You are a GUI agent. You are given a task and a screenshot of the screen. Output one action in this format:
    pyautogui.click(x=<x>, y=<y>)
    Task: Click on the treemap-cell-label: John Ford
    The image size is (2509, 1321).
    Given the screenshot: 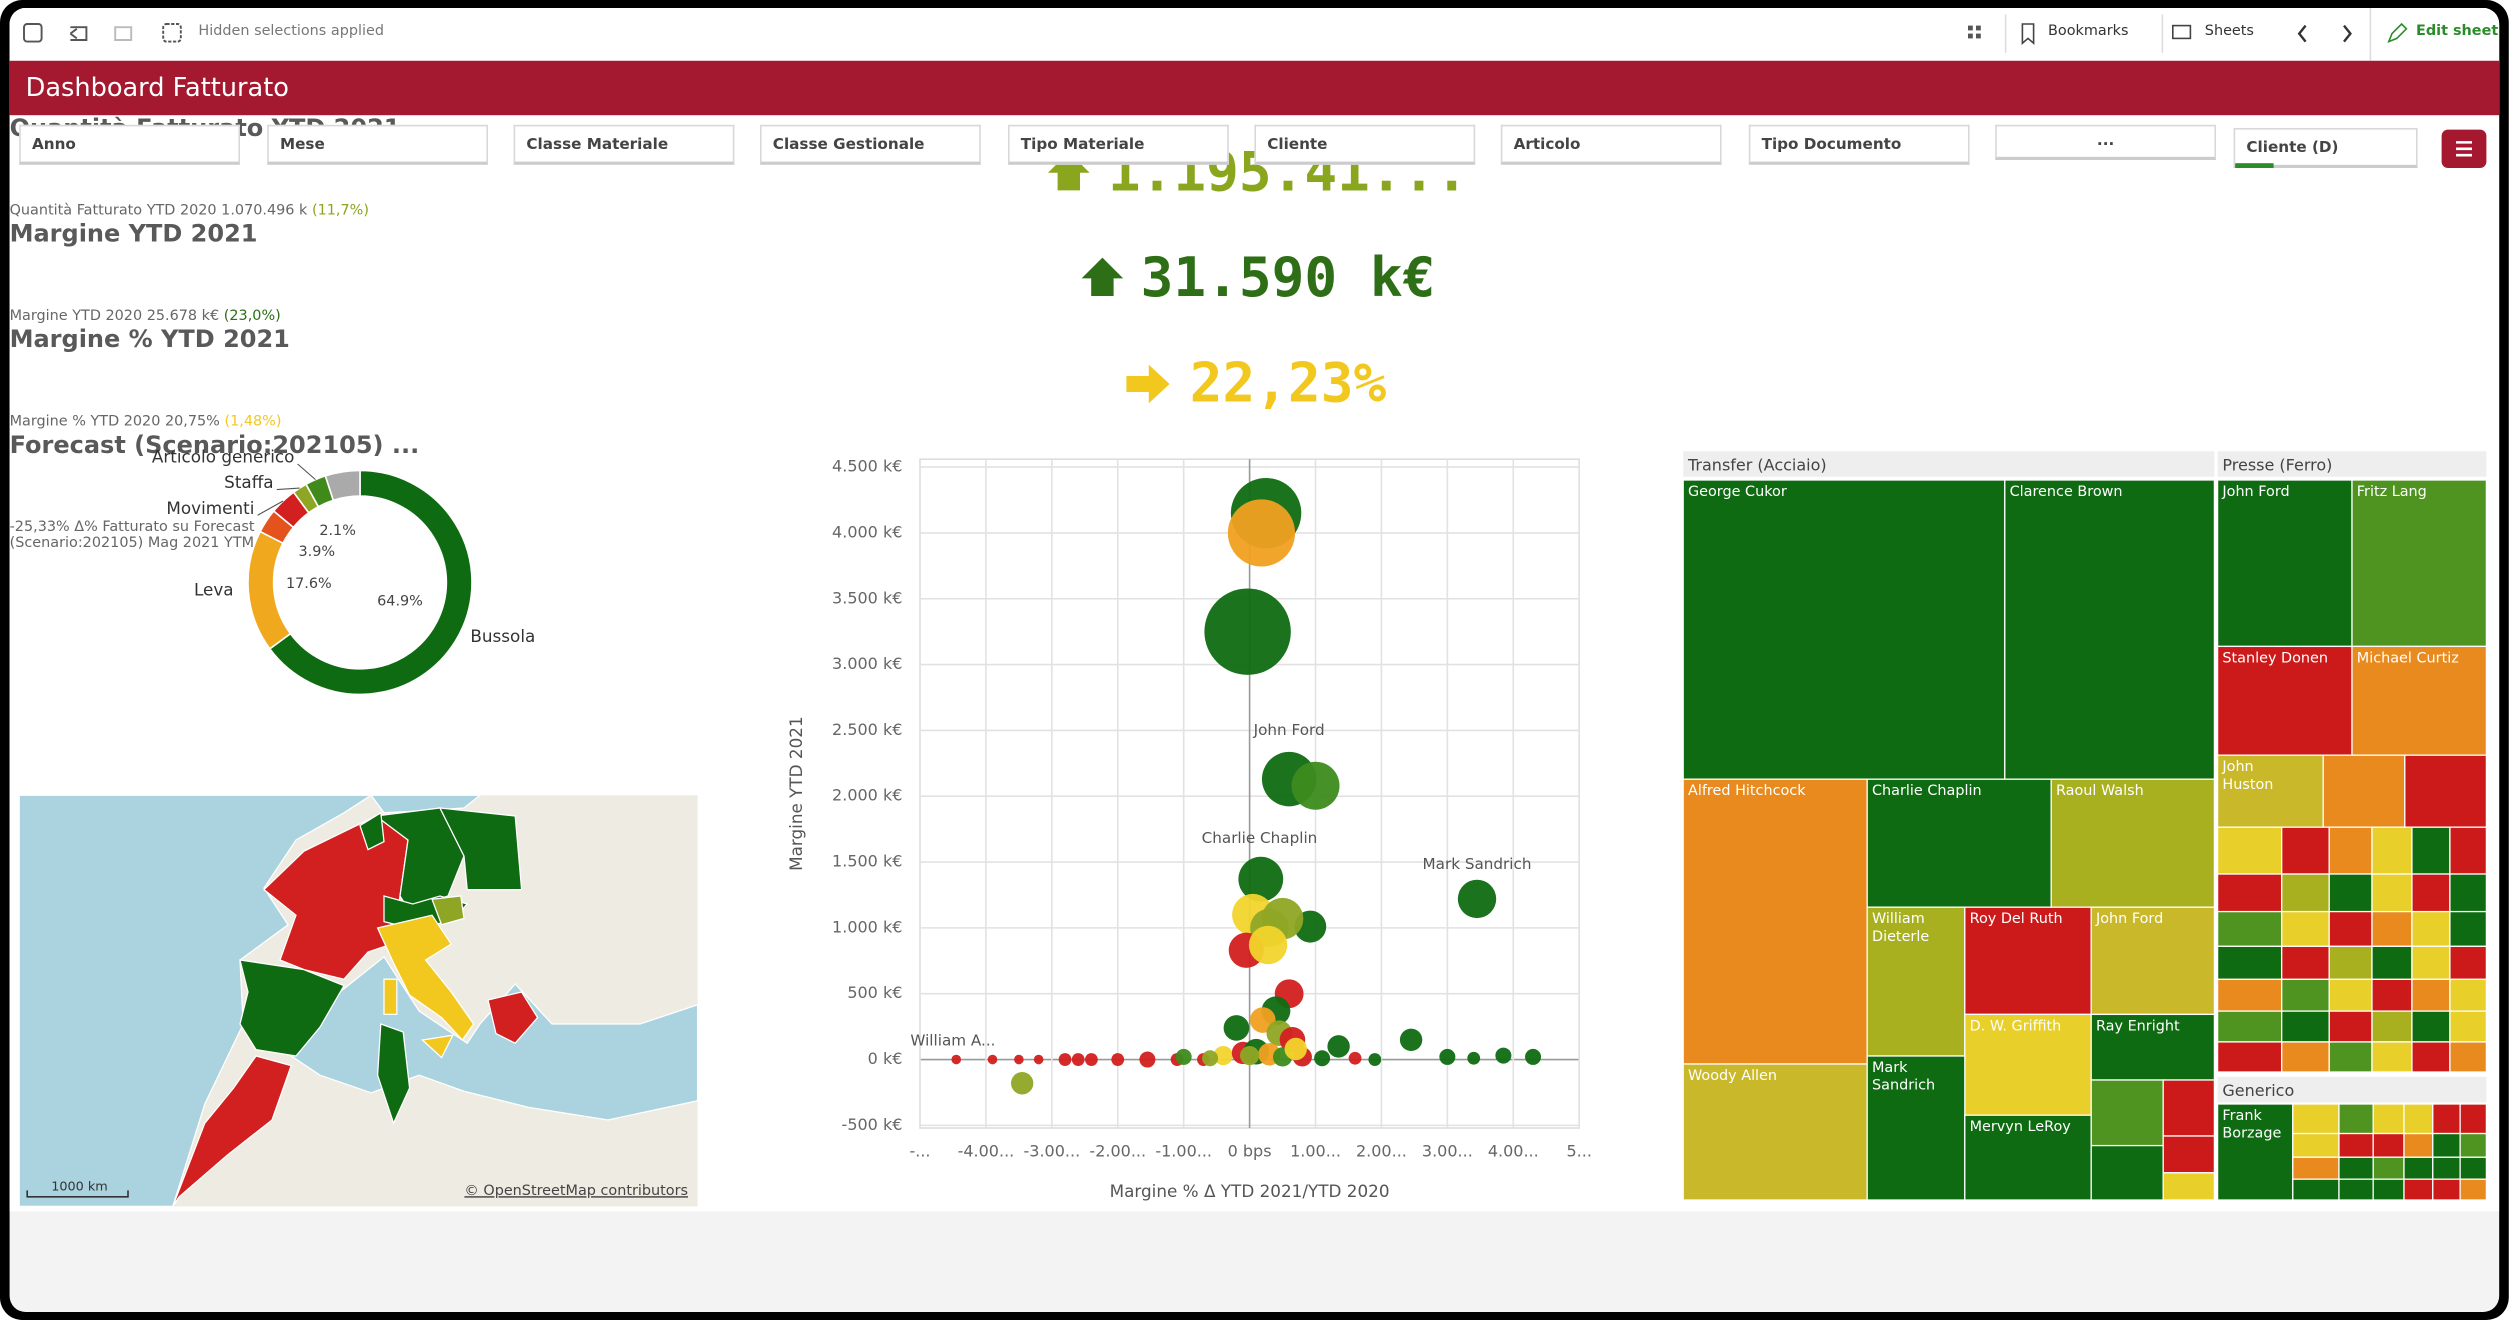 What is the action you would take?
    pyautogui.click(x=2129, y=919)
    